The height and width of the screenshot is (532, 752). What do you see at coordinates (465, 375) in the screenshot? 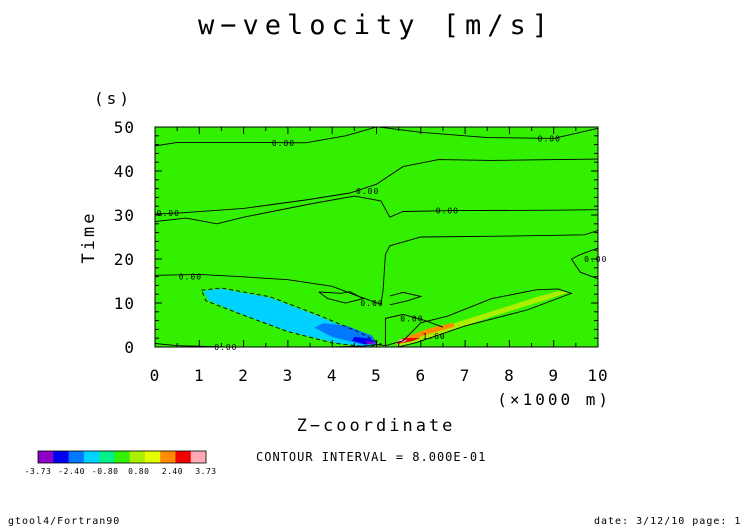
I see `x-tick-label: 7` at bounding box center [465, 375].